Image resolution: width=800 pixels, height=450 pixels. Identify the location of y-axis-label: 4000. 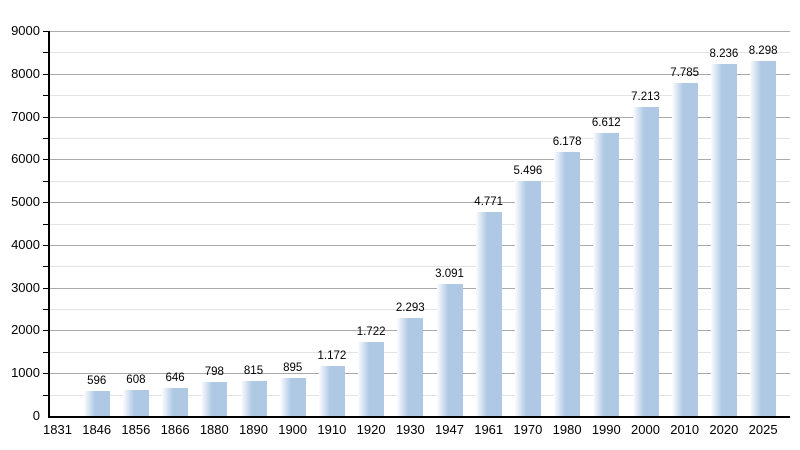
(25, 244).